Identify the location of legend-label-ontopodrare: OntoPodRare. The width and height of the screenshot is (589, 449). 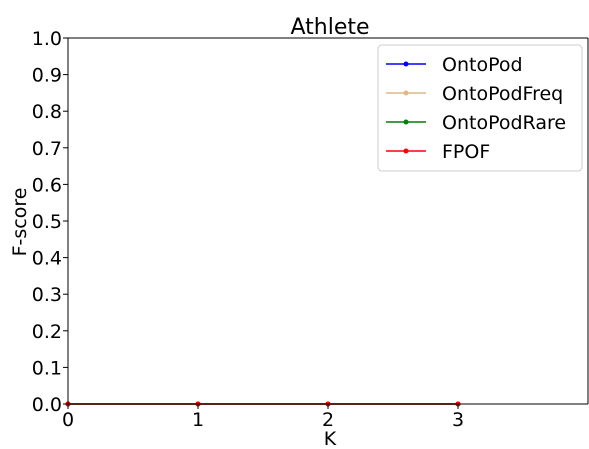
(504, 123).